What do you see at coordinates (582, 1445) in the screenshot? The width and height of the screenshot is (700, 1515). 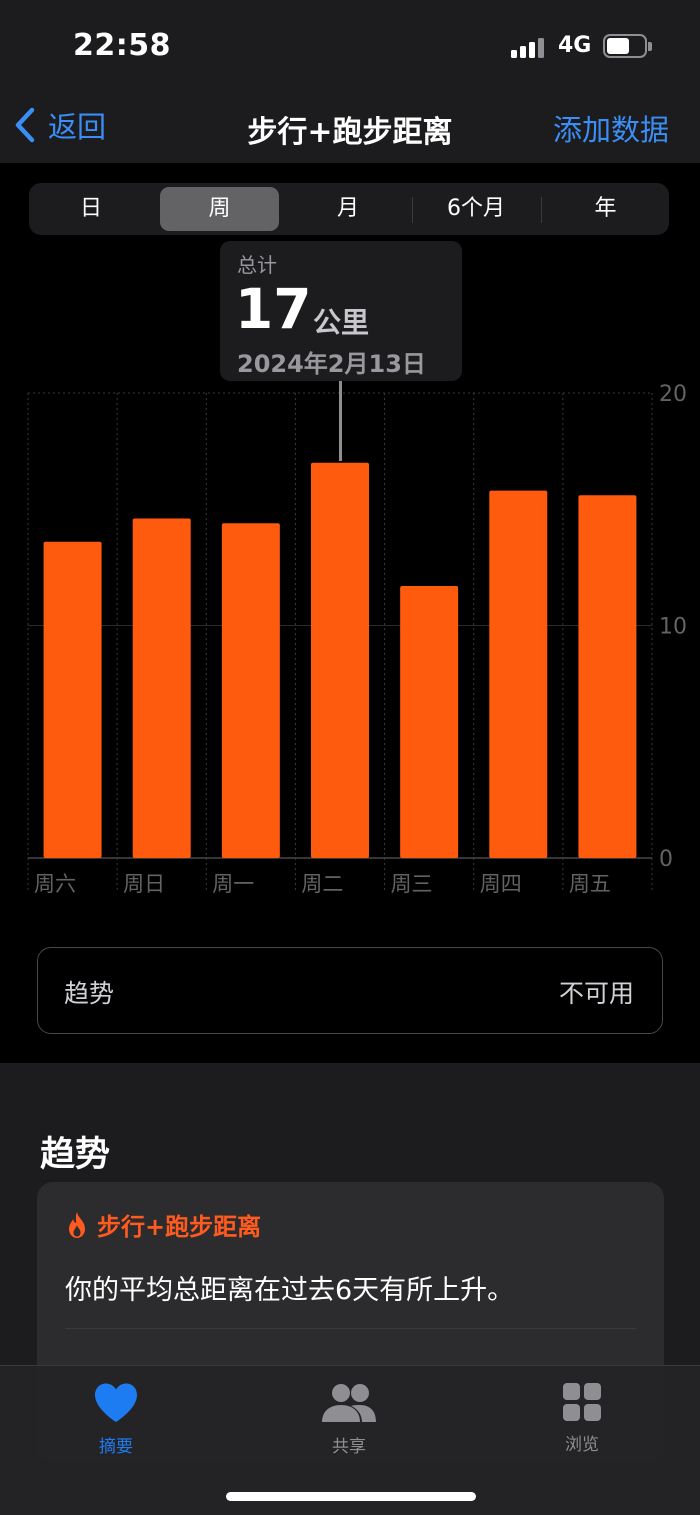 I see `tab-label: 浏览` at bounding box center [582, 1445].